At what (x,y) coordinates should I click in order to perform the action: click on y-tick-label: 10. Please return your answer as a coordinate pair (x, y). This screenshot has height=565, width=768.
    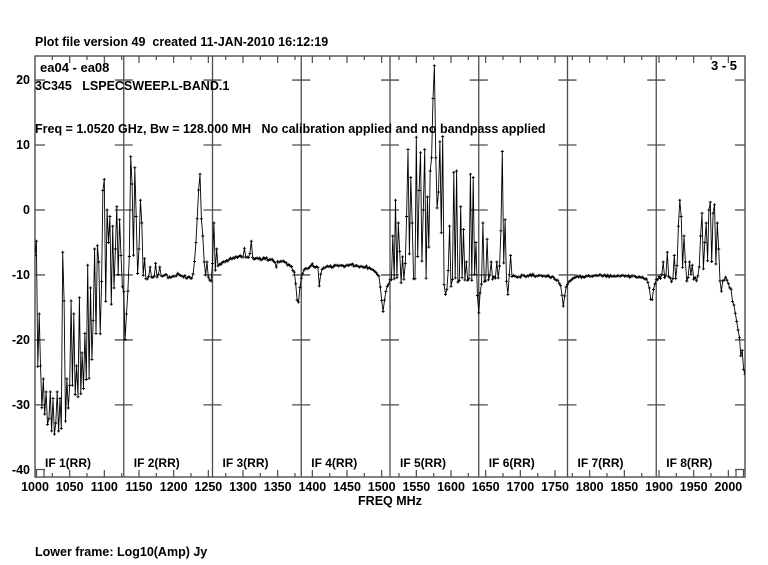
    Looking at the image, I should click on (23, 145).